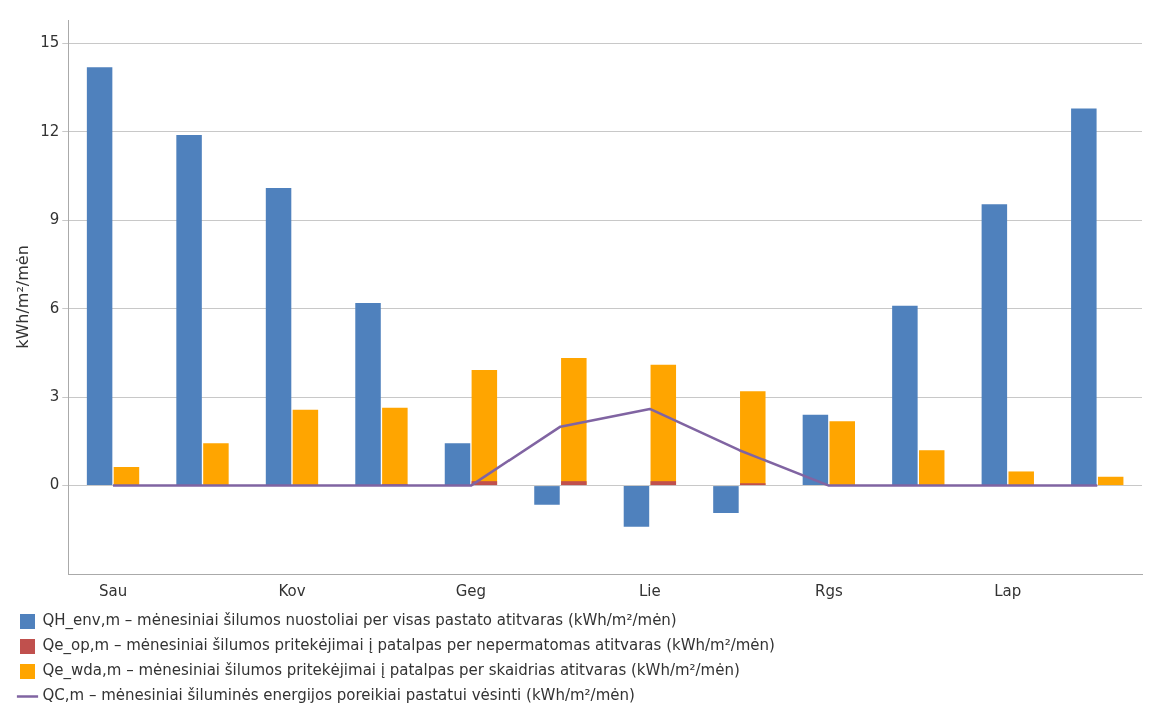  What do you see at coordinates (50, 42) in the screenshot?
I see `y-tick-label: 15` at bounding box center [50, 42].